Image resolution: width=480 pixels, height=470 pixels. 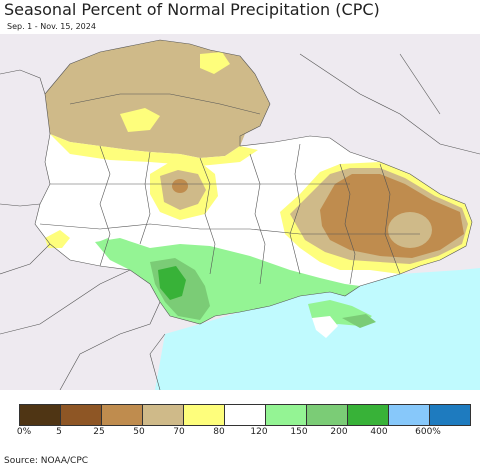 What do you see at coordinates (59, 432) in the screenshot?
I see `legend-tick-label: 5` at bounding box center [59, 432].